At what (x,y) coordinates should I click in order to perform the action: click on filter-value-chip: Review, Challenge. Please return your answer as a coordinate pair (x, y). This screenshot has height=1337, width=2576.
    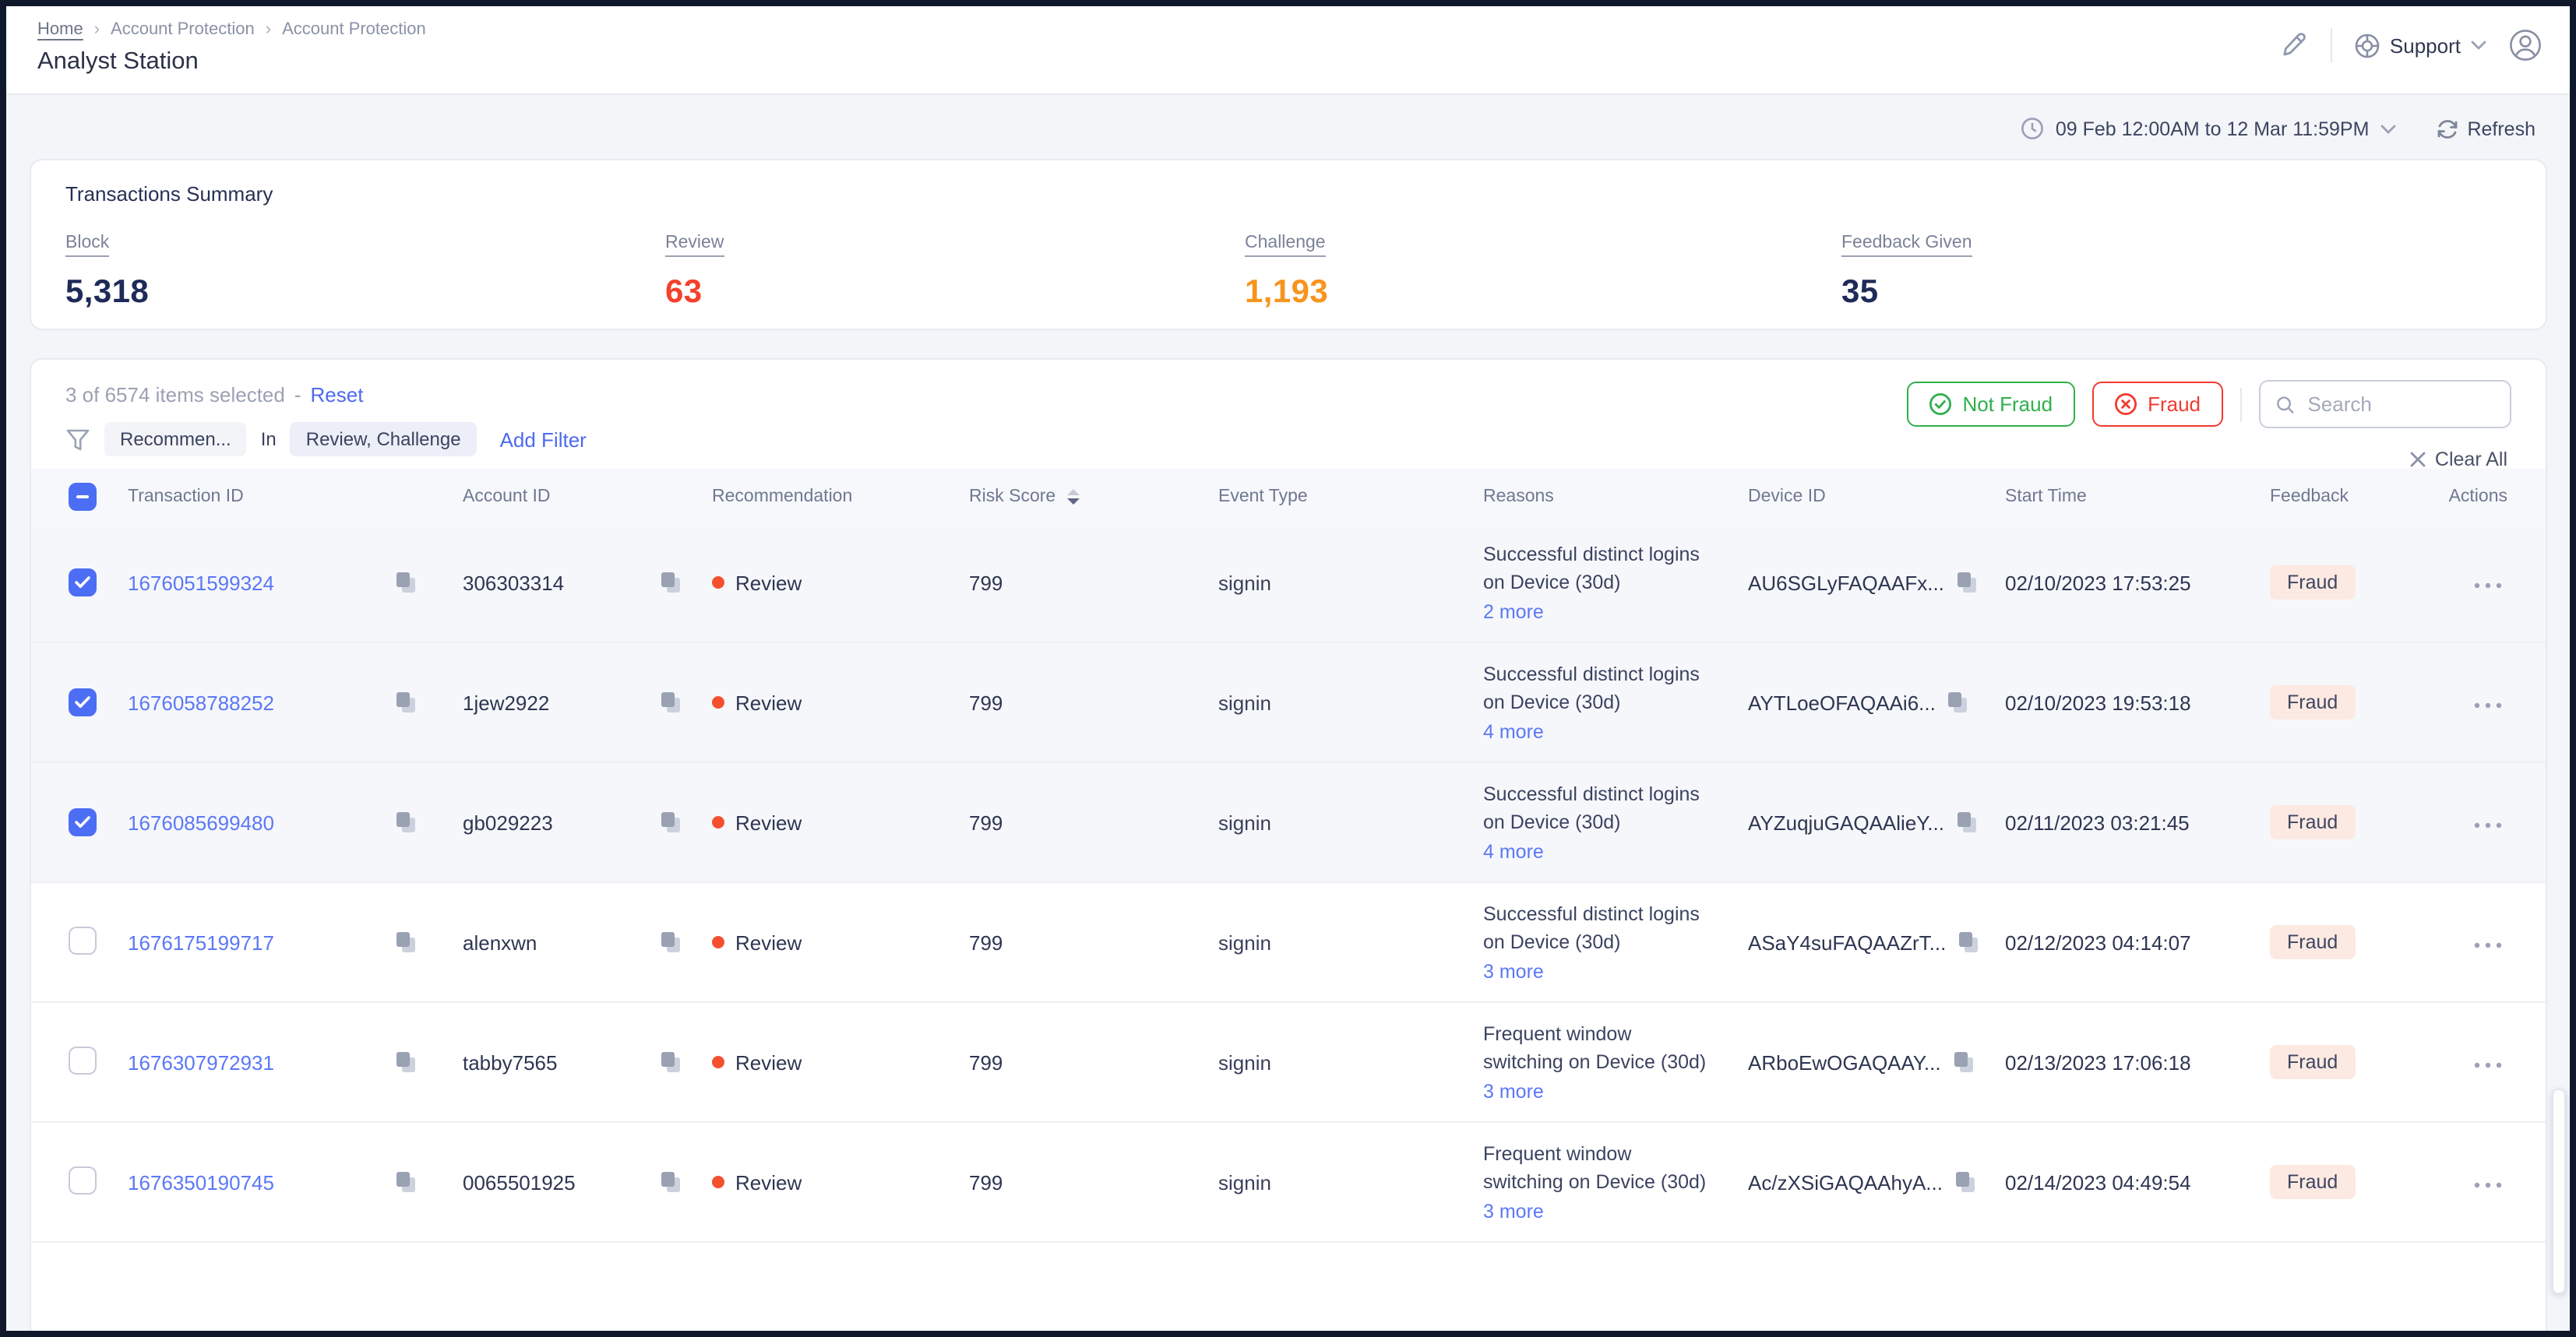
    Looking at the image, I should click on (383, 439).